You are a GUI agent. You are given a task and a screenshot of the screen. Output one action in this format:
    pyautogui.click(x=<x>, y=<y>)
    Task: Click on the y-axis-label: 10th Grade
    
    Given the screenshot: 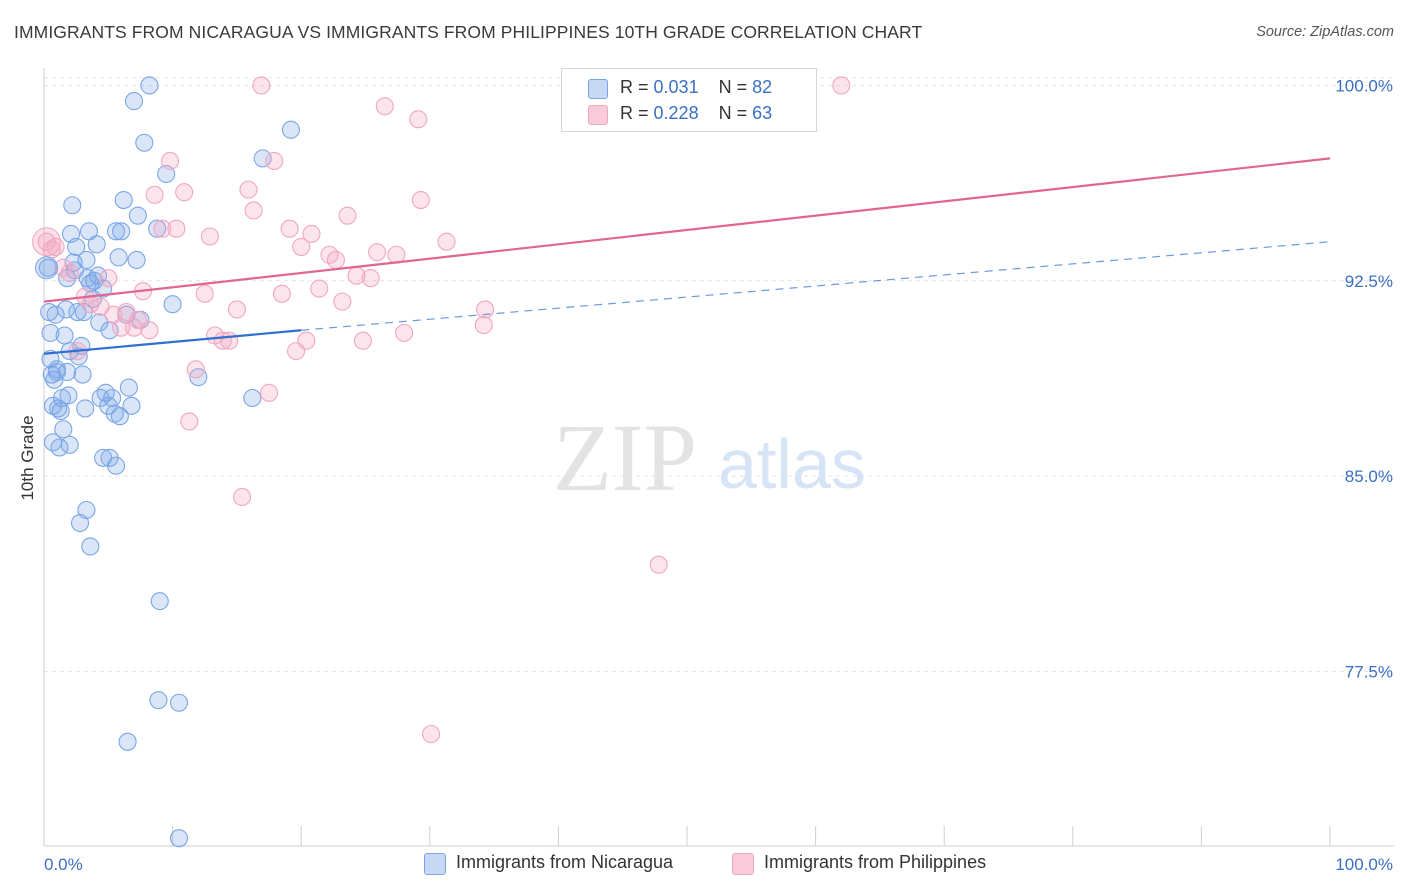 What is the action you would take?
    pyautogui.click(x=27, y=457)
    